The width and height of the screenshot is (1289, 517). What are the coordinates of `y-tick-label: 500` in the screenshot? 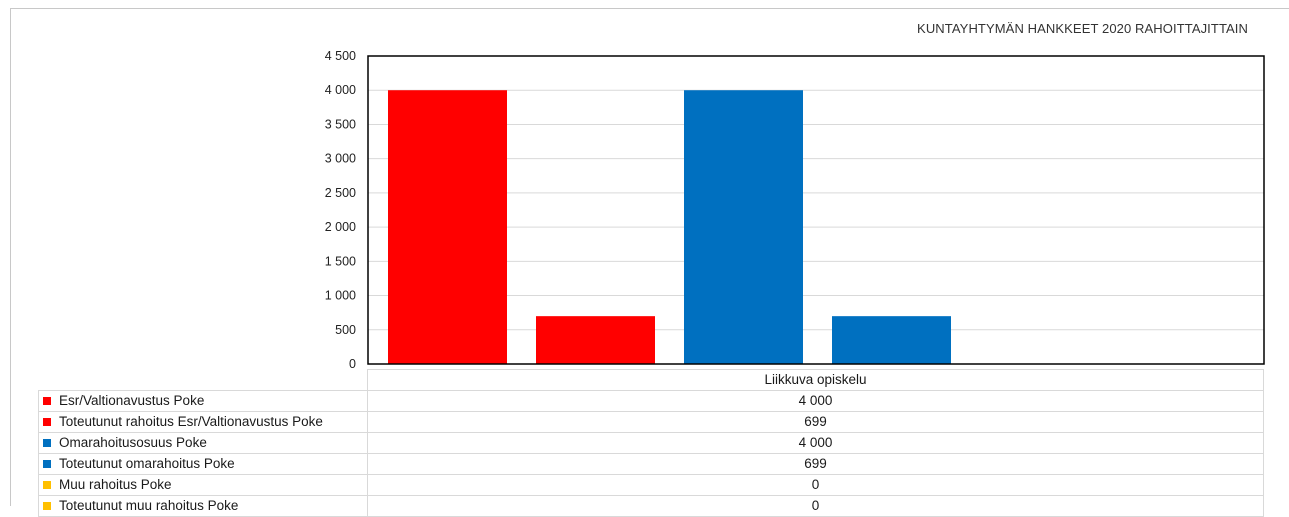 It's located at (345, 330).